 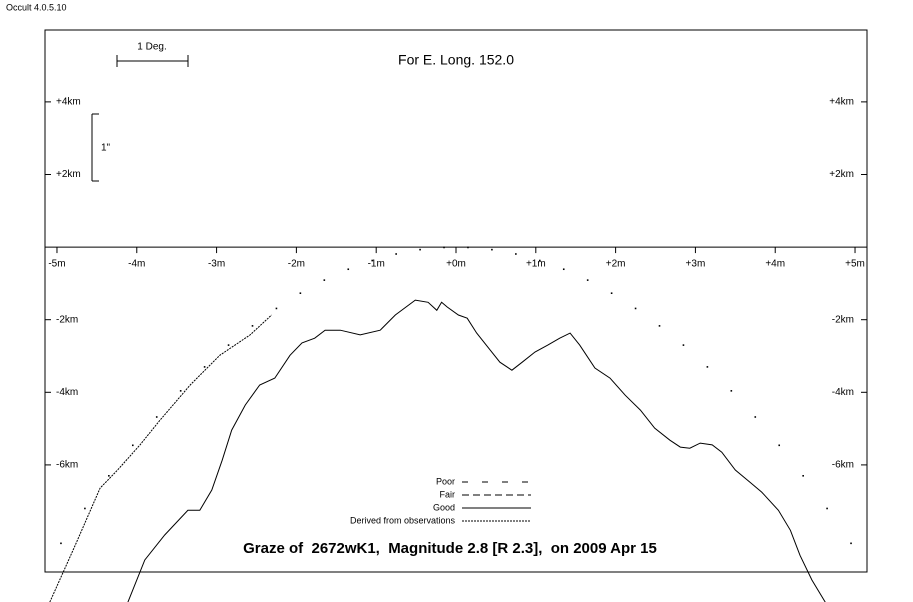 I want to click on app-label: Occult 4.0.5.10, so click(x=36, y=7).